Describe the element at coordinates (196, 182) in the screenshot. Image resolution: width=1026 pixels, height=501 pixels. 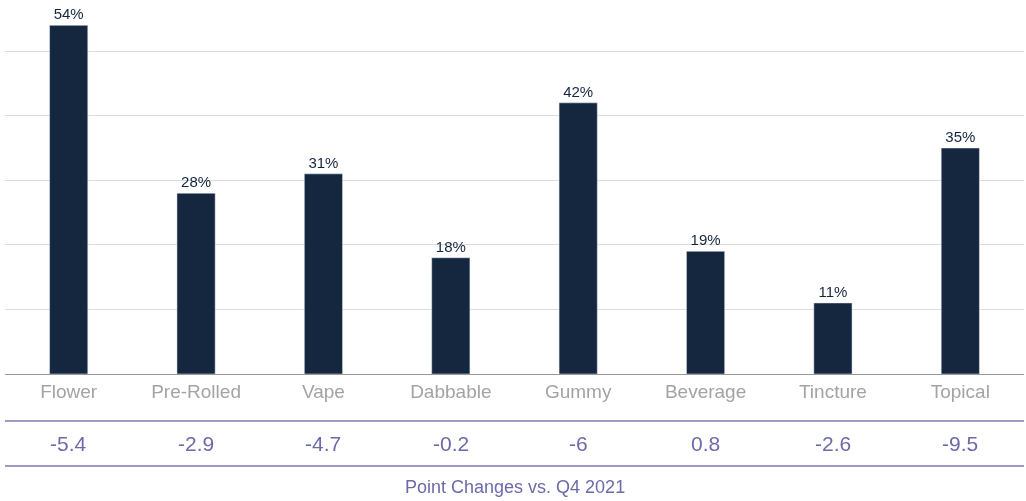
I see `data-label: 28%` at that location.